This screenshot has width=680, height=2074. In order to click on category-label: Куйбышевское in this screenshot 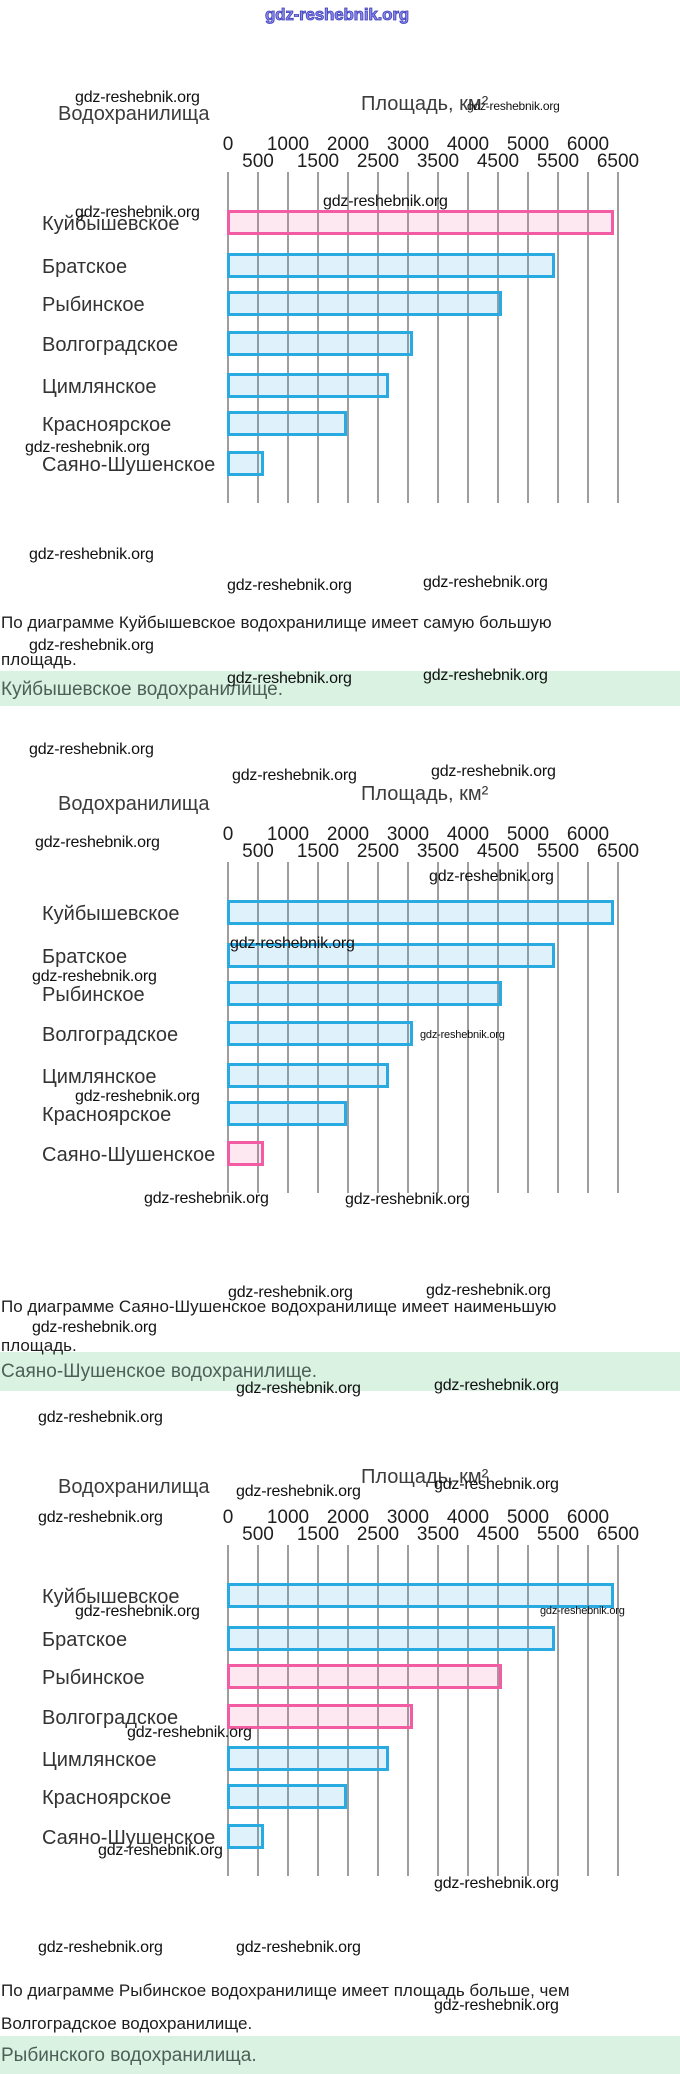, I will do `click(111, 224)`.